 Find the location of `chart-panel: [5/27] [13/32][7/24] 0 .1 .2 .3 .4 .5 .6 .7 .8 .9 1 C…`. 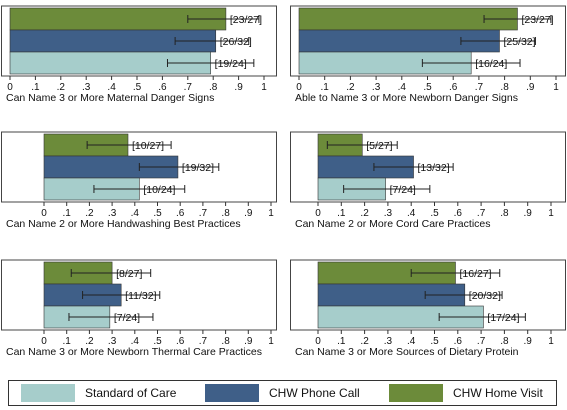

chart-panel: [5/27] [13/32][7/24] 0 .1 .2 .3 .4 .5 .6 .7 .8 .9 1 C… is located at coordinates (428, 180).